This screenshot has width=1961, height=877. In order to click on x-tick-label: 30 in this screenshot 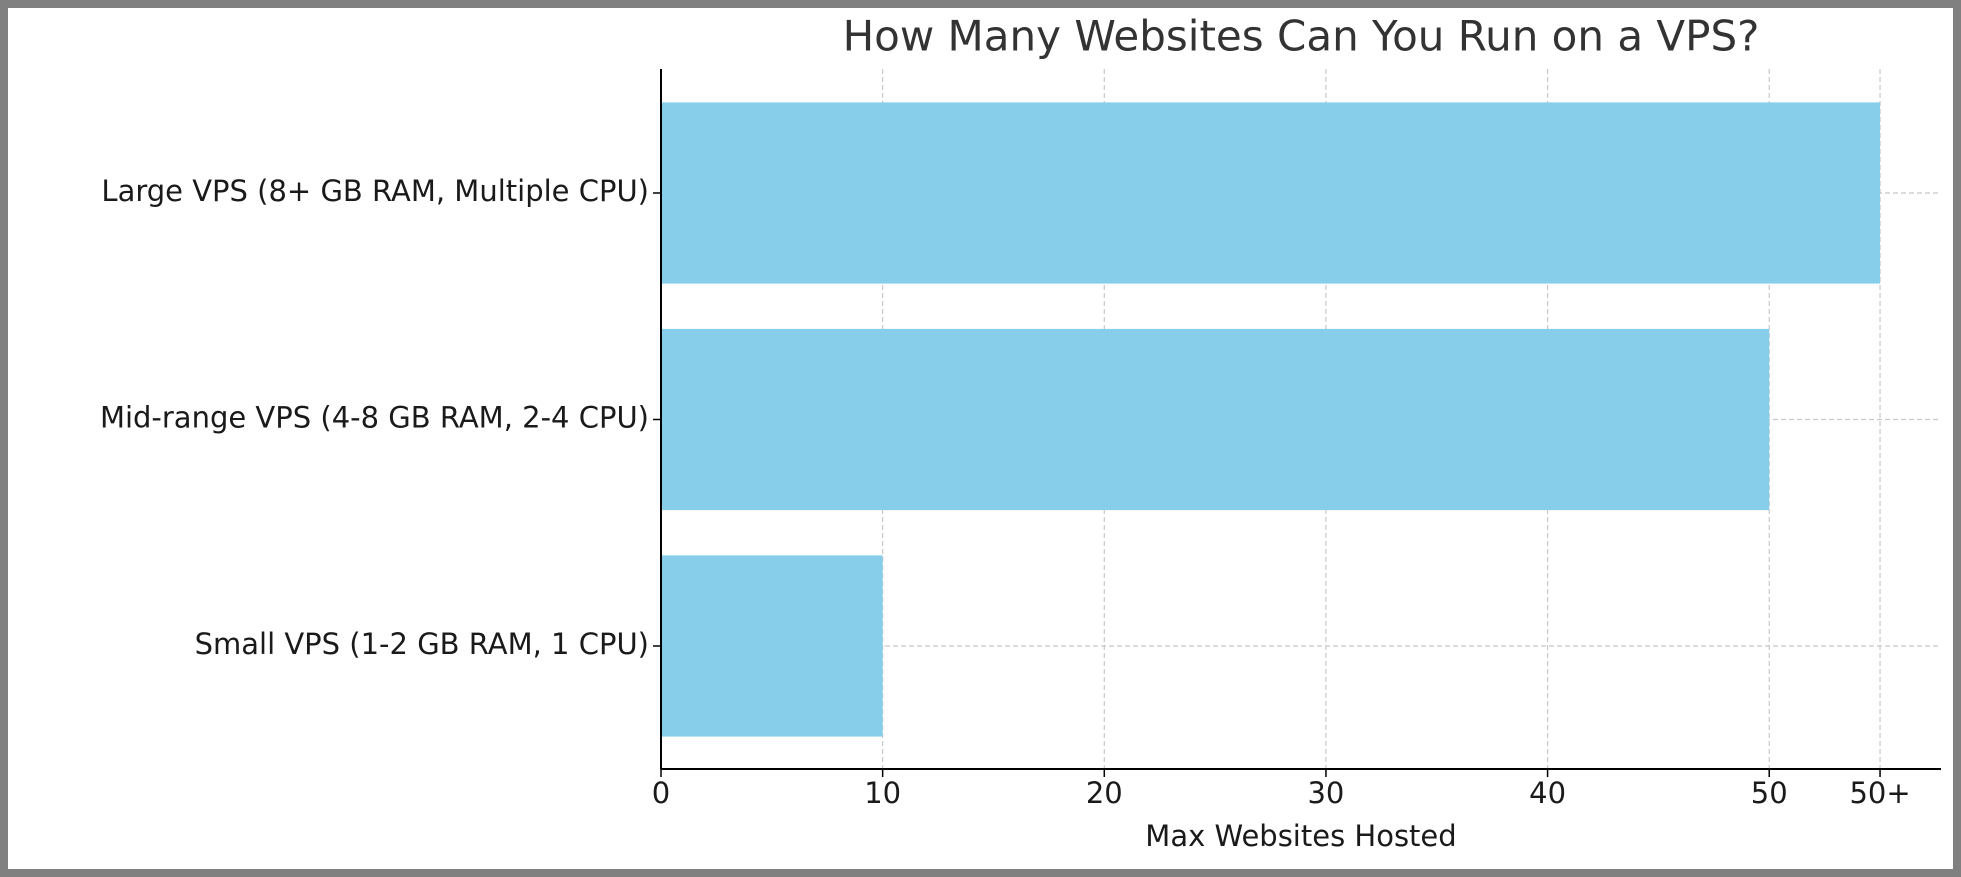, I will do `click(1325, 793)`.